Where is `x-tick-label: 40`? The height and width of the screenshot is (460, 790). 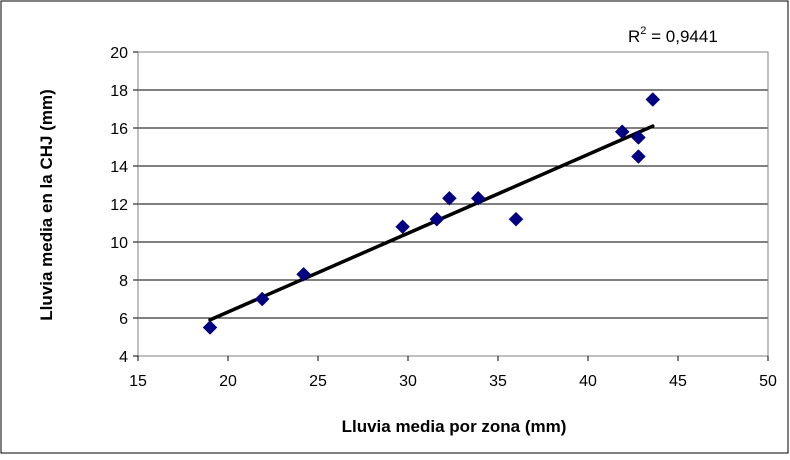 x-tick-label: 40 is located at coordinates (588, 381).